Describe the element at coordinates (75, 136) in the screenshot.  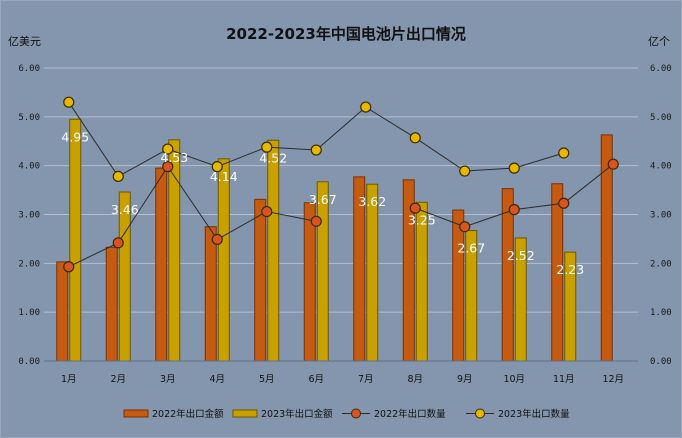
I see `data-label: 4.95` at that location.